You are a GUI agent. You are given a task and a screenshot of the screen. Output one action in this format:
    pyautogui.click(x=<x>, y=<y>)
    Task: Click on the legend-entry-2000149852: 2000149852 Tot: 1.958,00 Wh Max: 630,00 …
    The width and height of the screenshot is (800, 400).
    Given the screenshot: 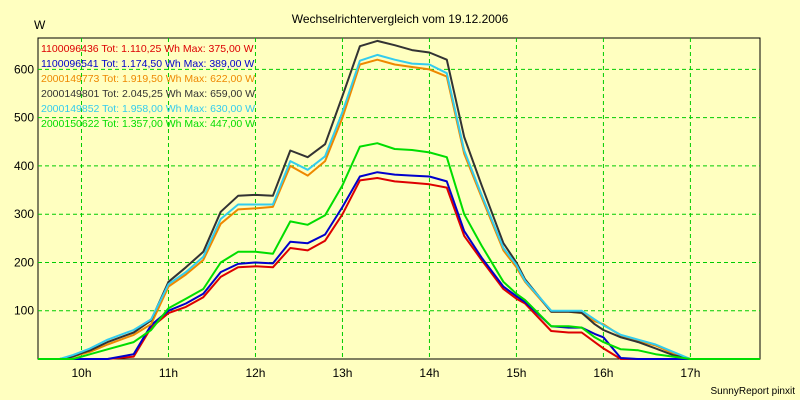 What is the action you would take?
    pyautogui.click(x=148, y=109)
    